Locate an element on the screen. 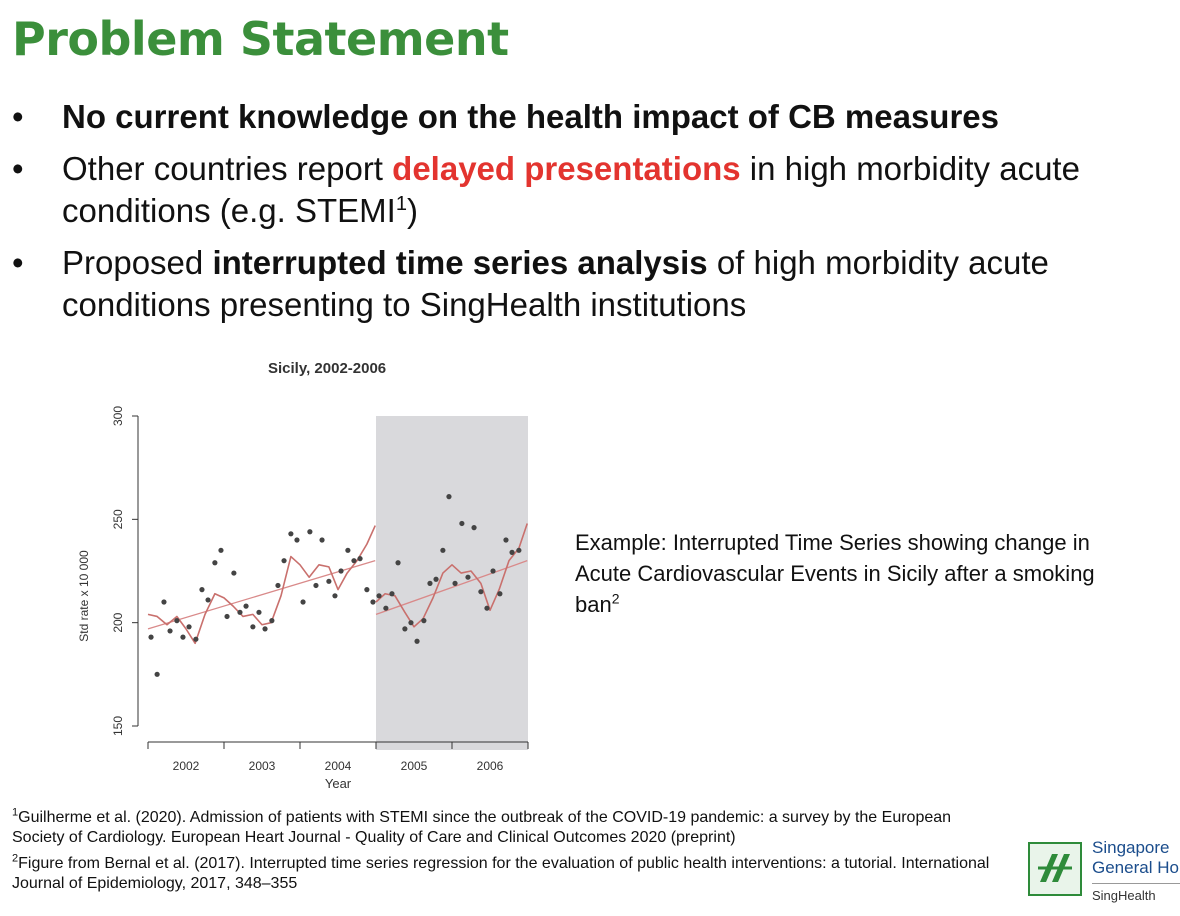 The width and height of the screenshot is (1180, 916). x-tick-label: 2004 is located at coordinates (338, 766).